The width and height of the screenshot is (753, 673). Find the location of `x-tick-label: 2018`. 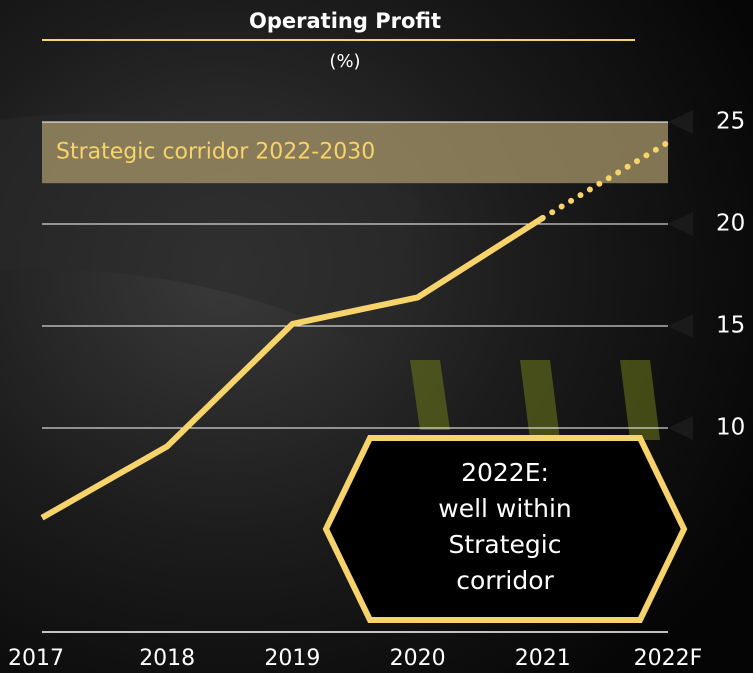

x-tick-label: 2018 is located at coordinates (167, 658).